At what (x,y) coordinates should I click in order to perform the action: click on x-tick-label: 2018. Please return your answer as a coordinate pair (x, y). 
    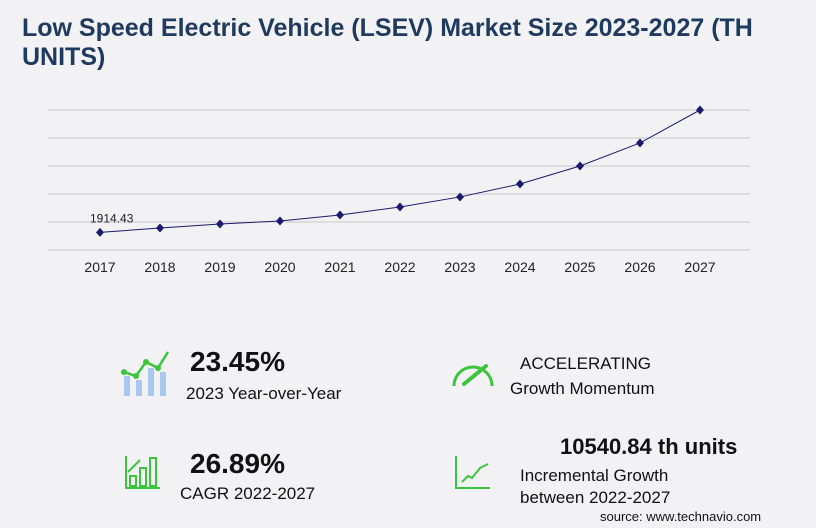
    Looking at the image, I should click on (159, 267).